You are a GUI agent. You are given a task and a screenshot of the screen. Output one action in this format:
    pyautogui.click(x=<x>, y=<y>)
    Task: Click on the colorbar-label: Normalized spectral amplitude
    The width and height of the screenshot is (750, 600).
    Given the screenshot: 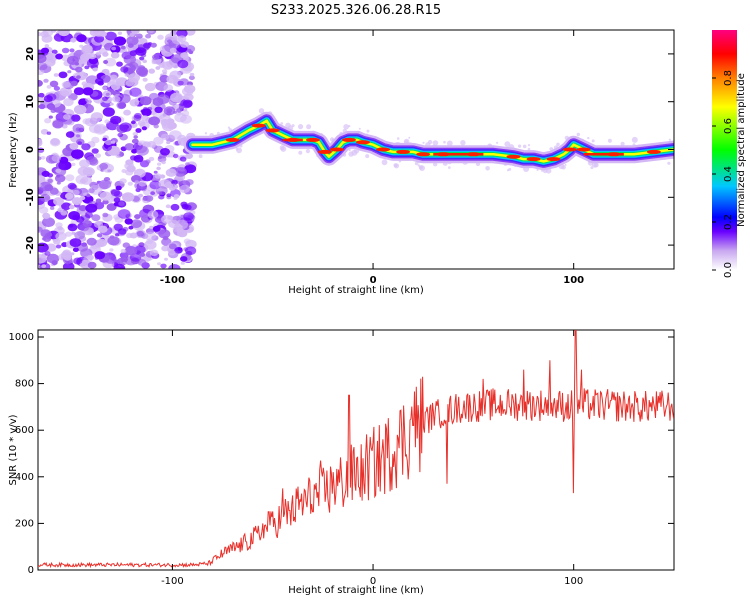 What is the action you would take?
    pyautogui.click(x=741, y=150)
    